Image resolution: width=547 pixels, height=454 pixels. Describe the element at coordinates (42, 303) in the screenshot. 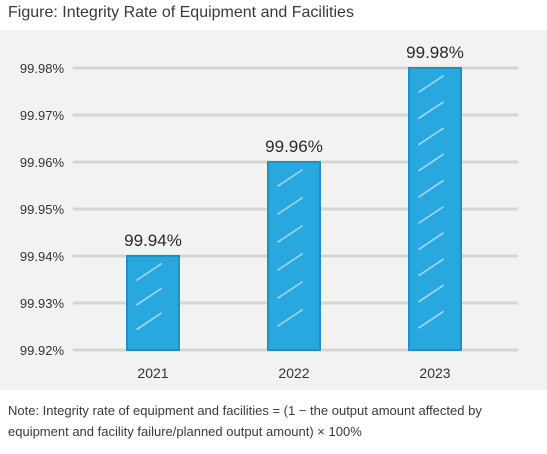

I see `y-tick-label: 99.93%` at that location.